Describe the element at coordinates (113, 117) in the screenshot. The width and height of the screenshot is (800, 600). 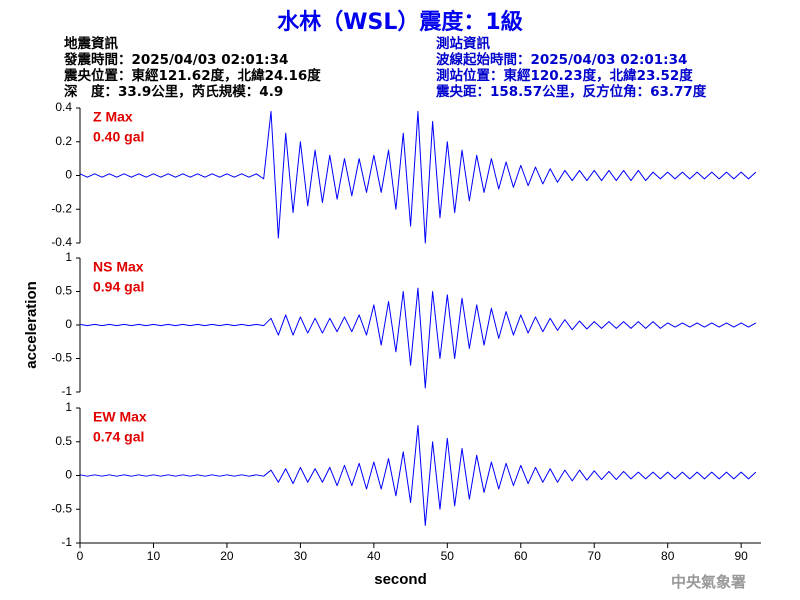
I see `component-label: Z Max` at that location.